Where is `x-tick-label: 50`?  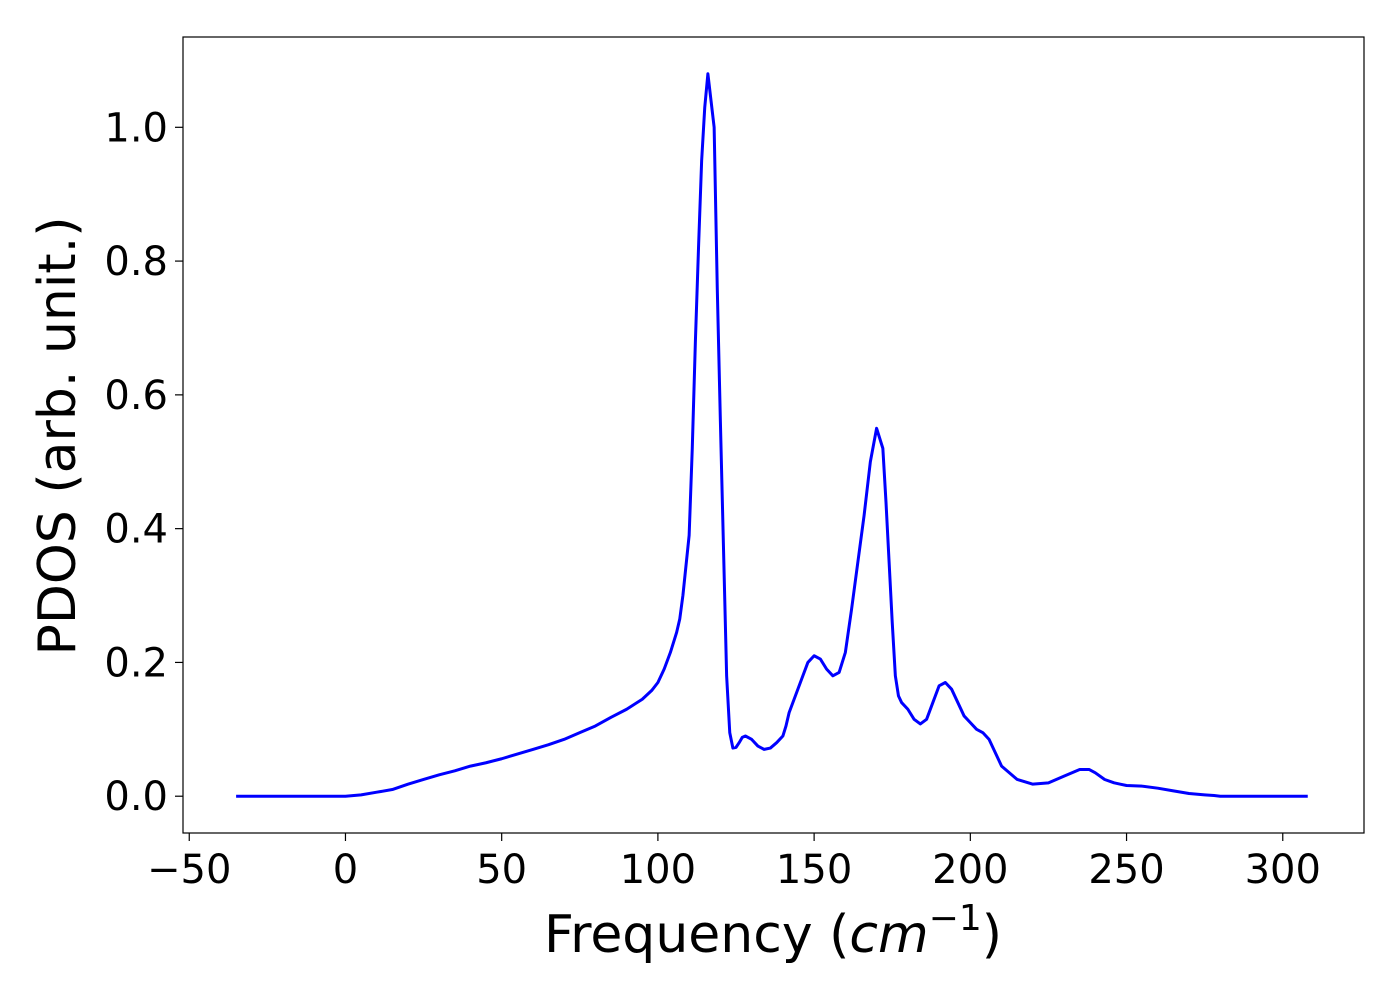
x-tick-label: 50 is located at coordinates (501, 870).